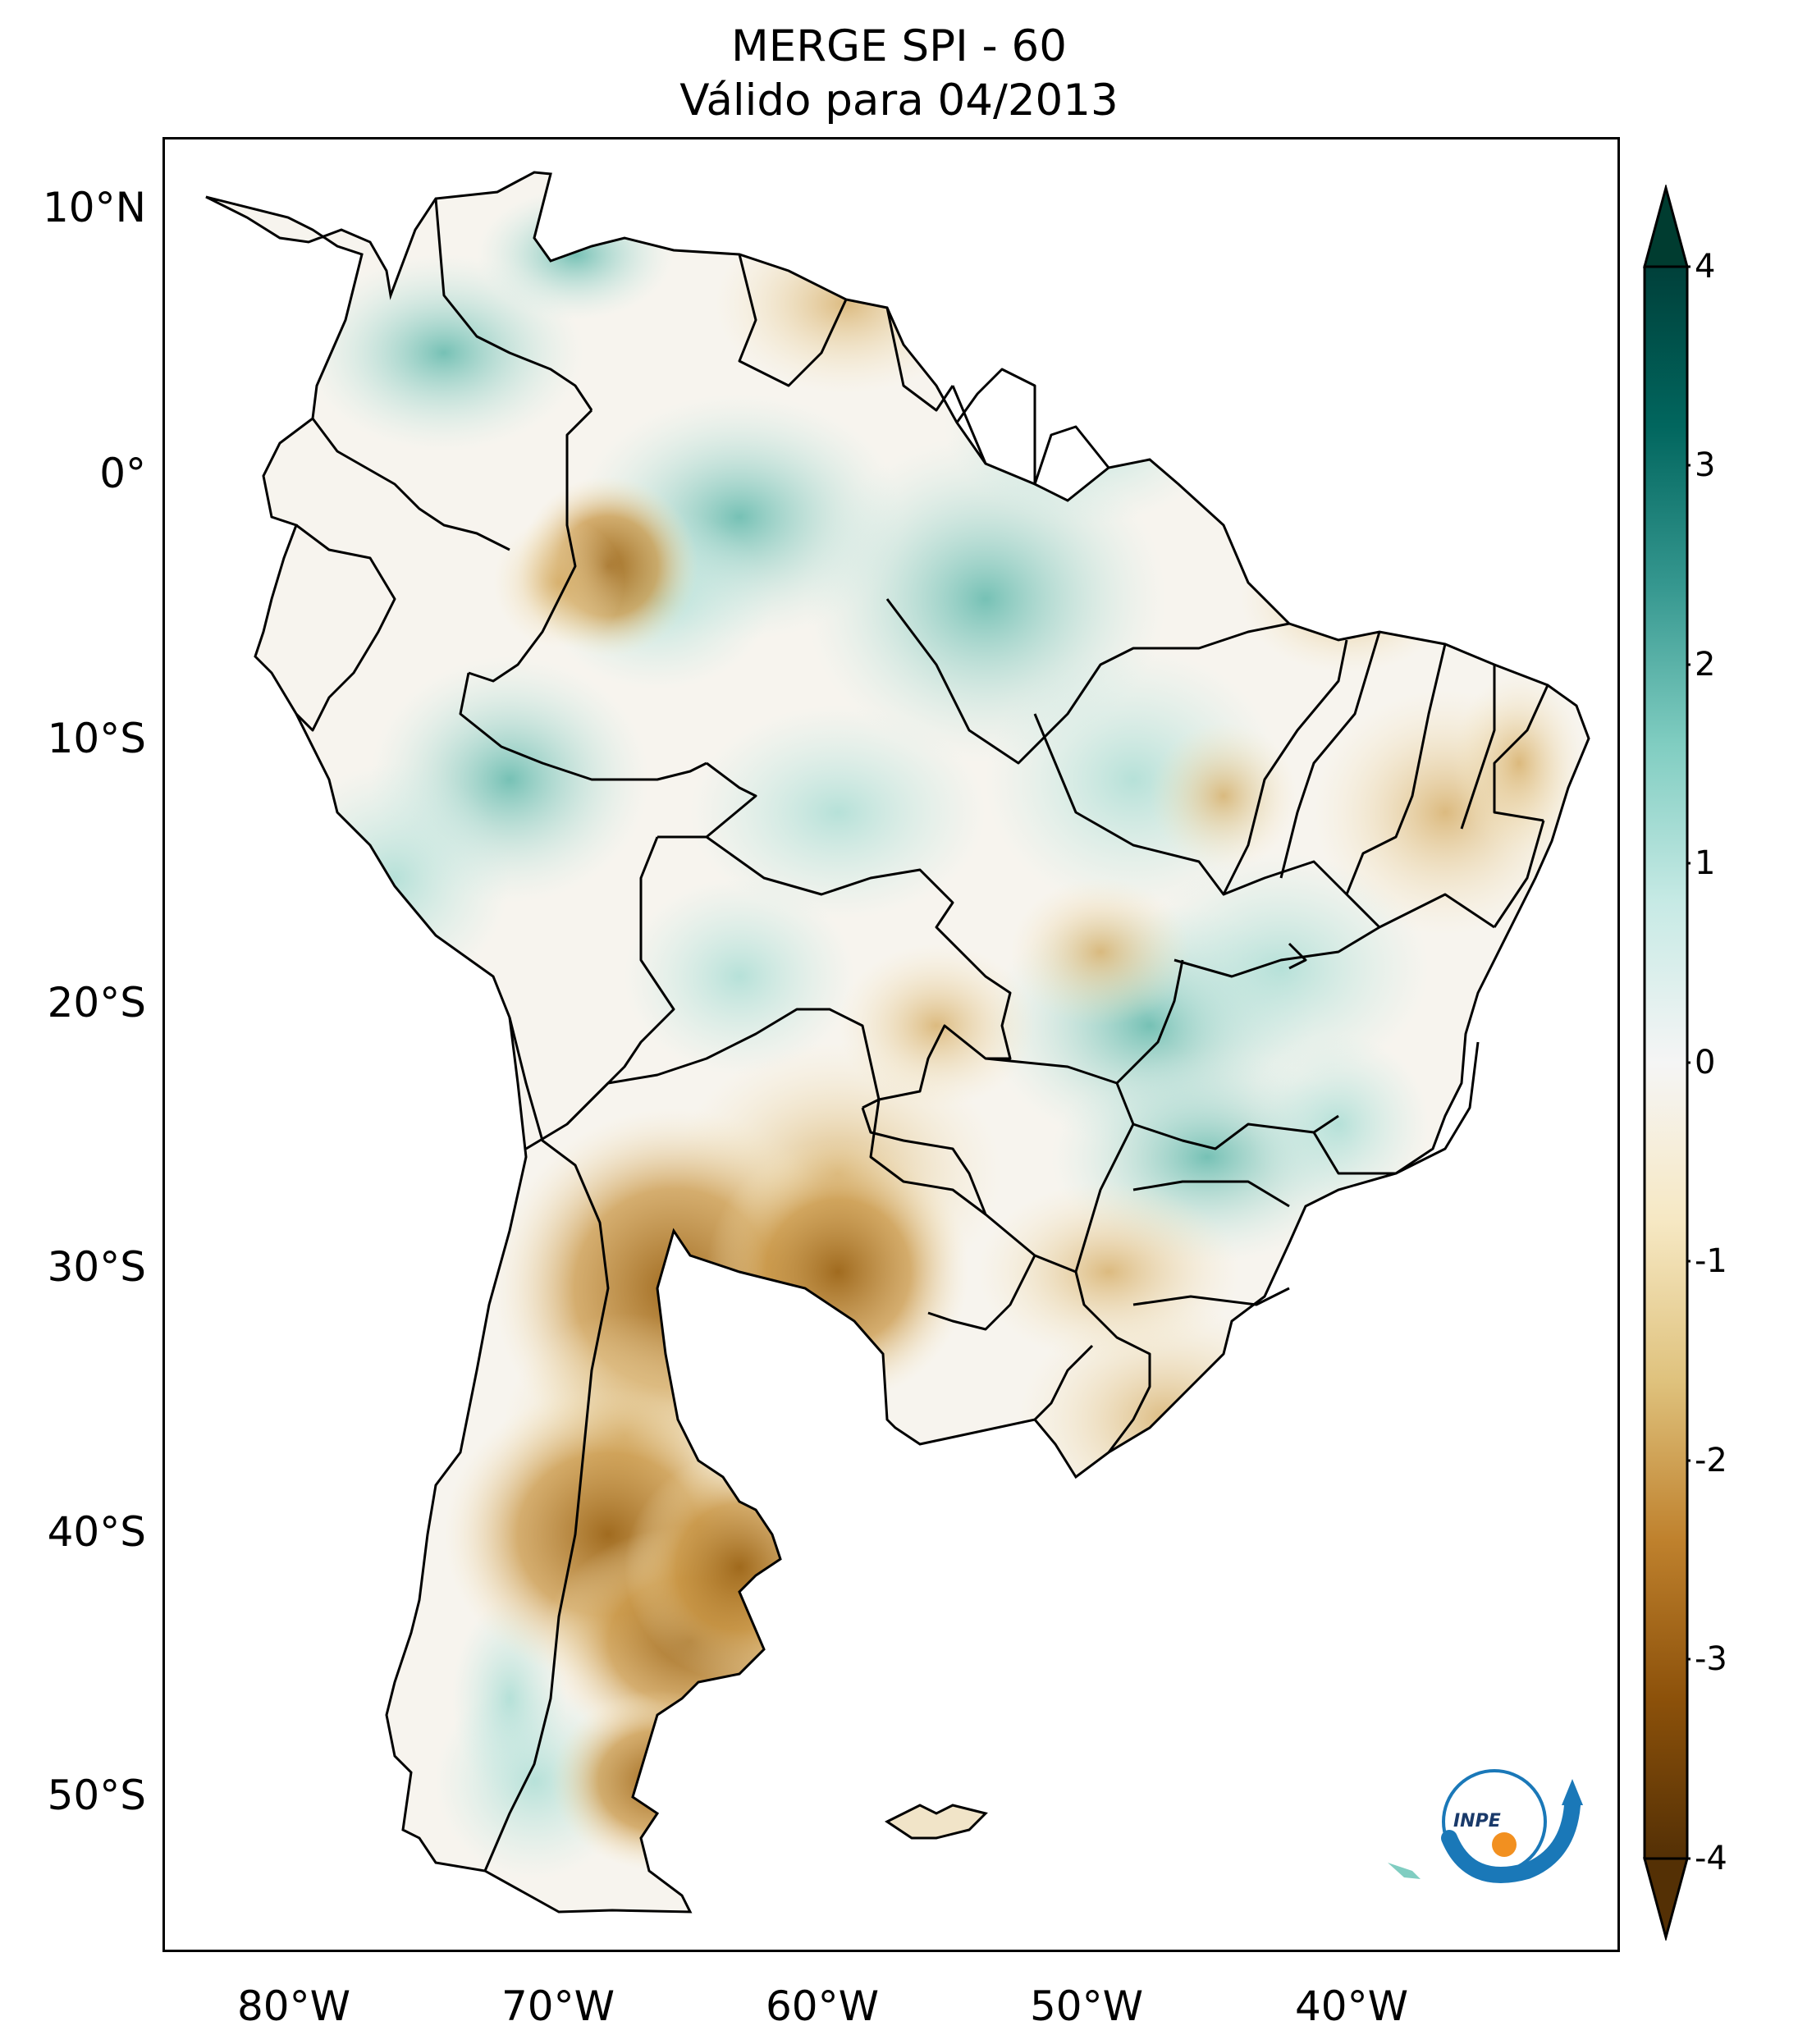  What do you see at coordinates (1711, 1659) in the screenshot?
I see `colorbar-tick-label: -3` at bounding box center [1711, 1659].